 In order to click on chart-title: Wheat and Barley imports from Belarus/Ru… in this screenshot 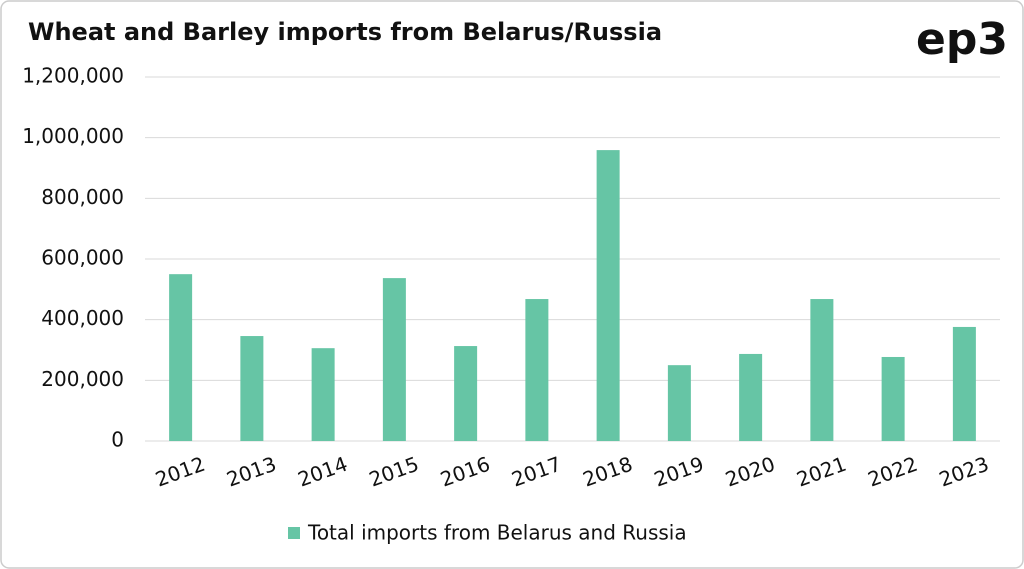, I will do `click(345, 32)`.